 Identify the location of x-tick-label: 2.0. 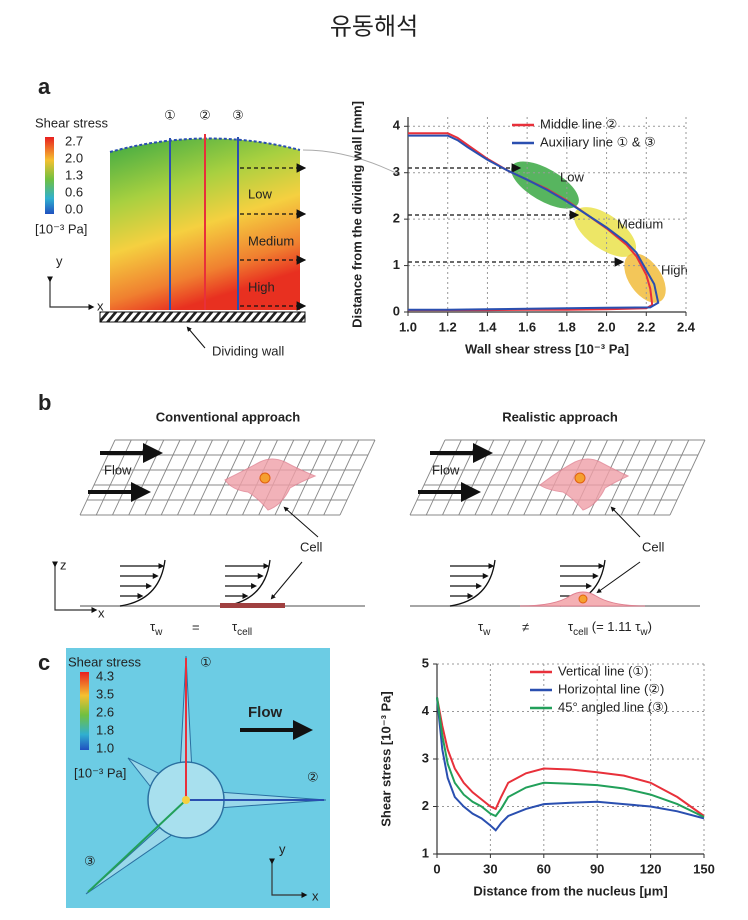
(607, 326).